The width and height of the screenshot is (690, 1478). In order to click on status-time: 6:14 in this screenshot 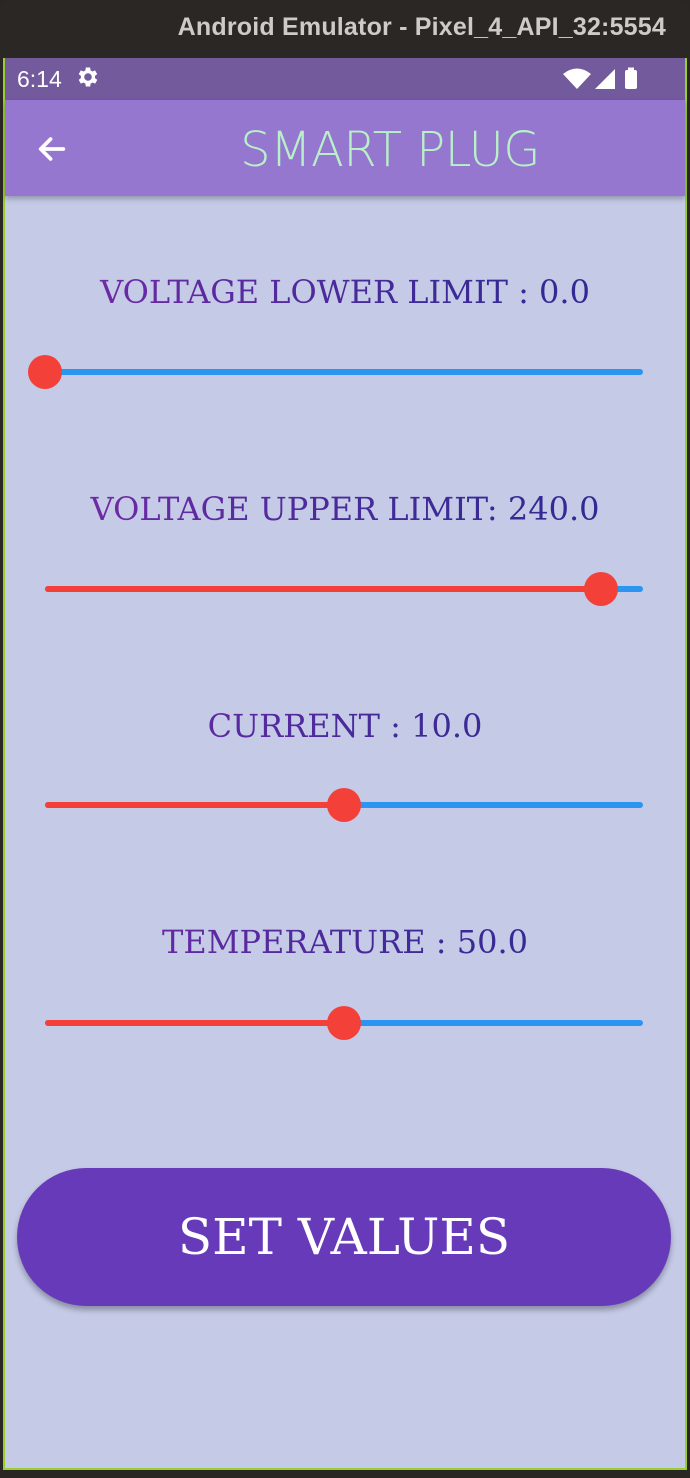, I will do `click(39, 79)`.